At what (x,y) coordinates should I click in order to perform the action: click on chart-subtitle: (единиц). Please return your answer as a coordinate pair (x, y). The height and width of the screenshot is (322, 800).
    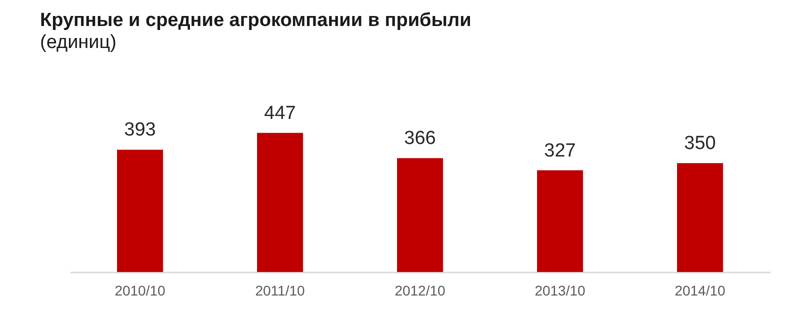
    Looking at the image, I should click on (78, 42).